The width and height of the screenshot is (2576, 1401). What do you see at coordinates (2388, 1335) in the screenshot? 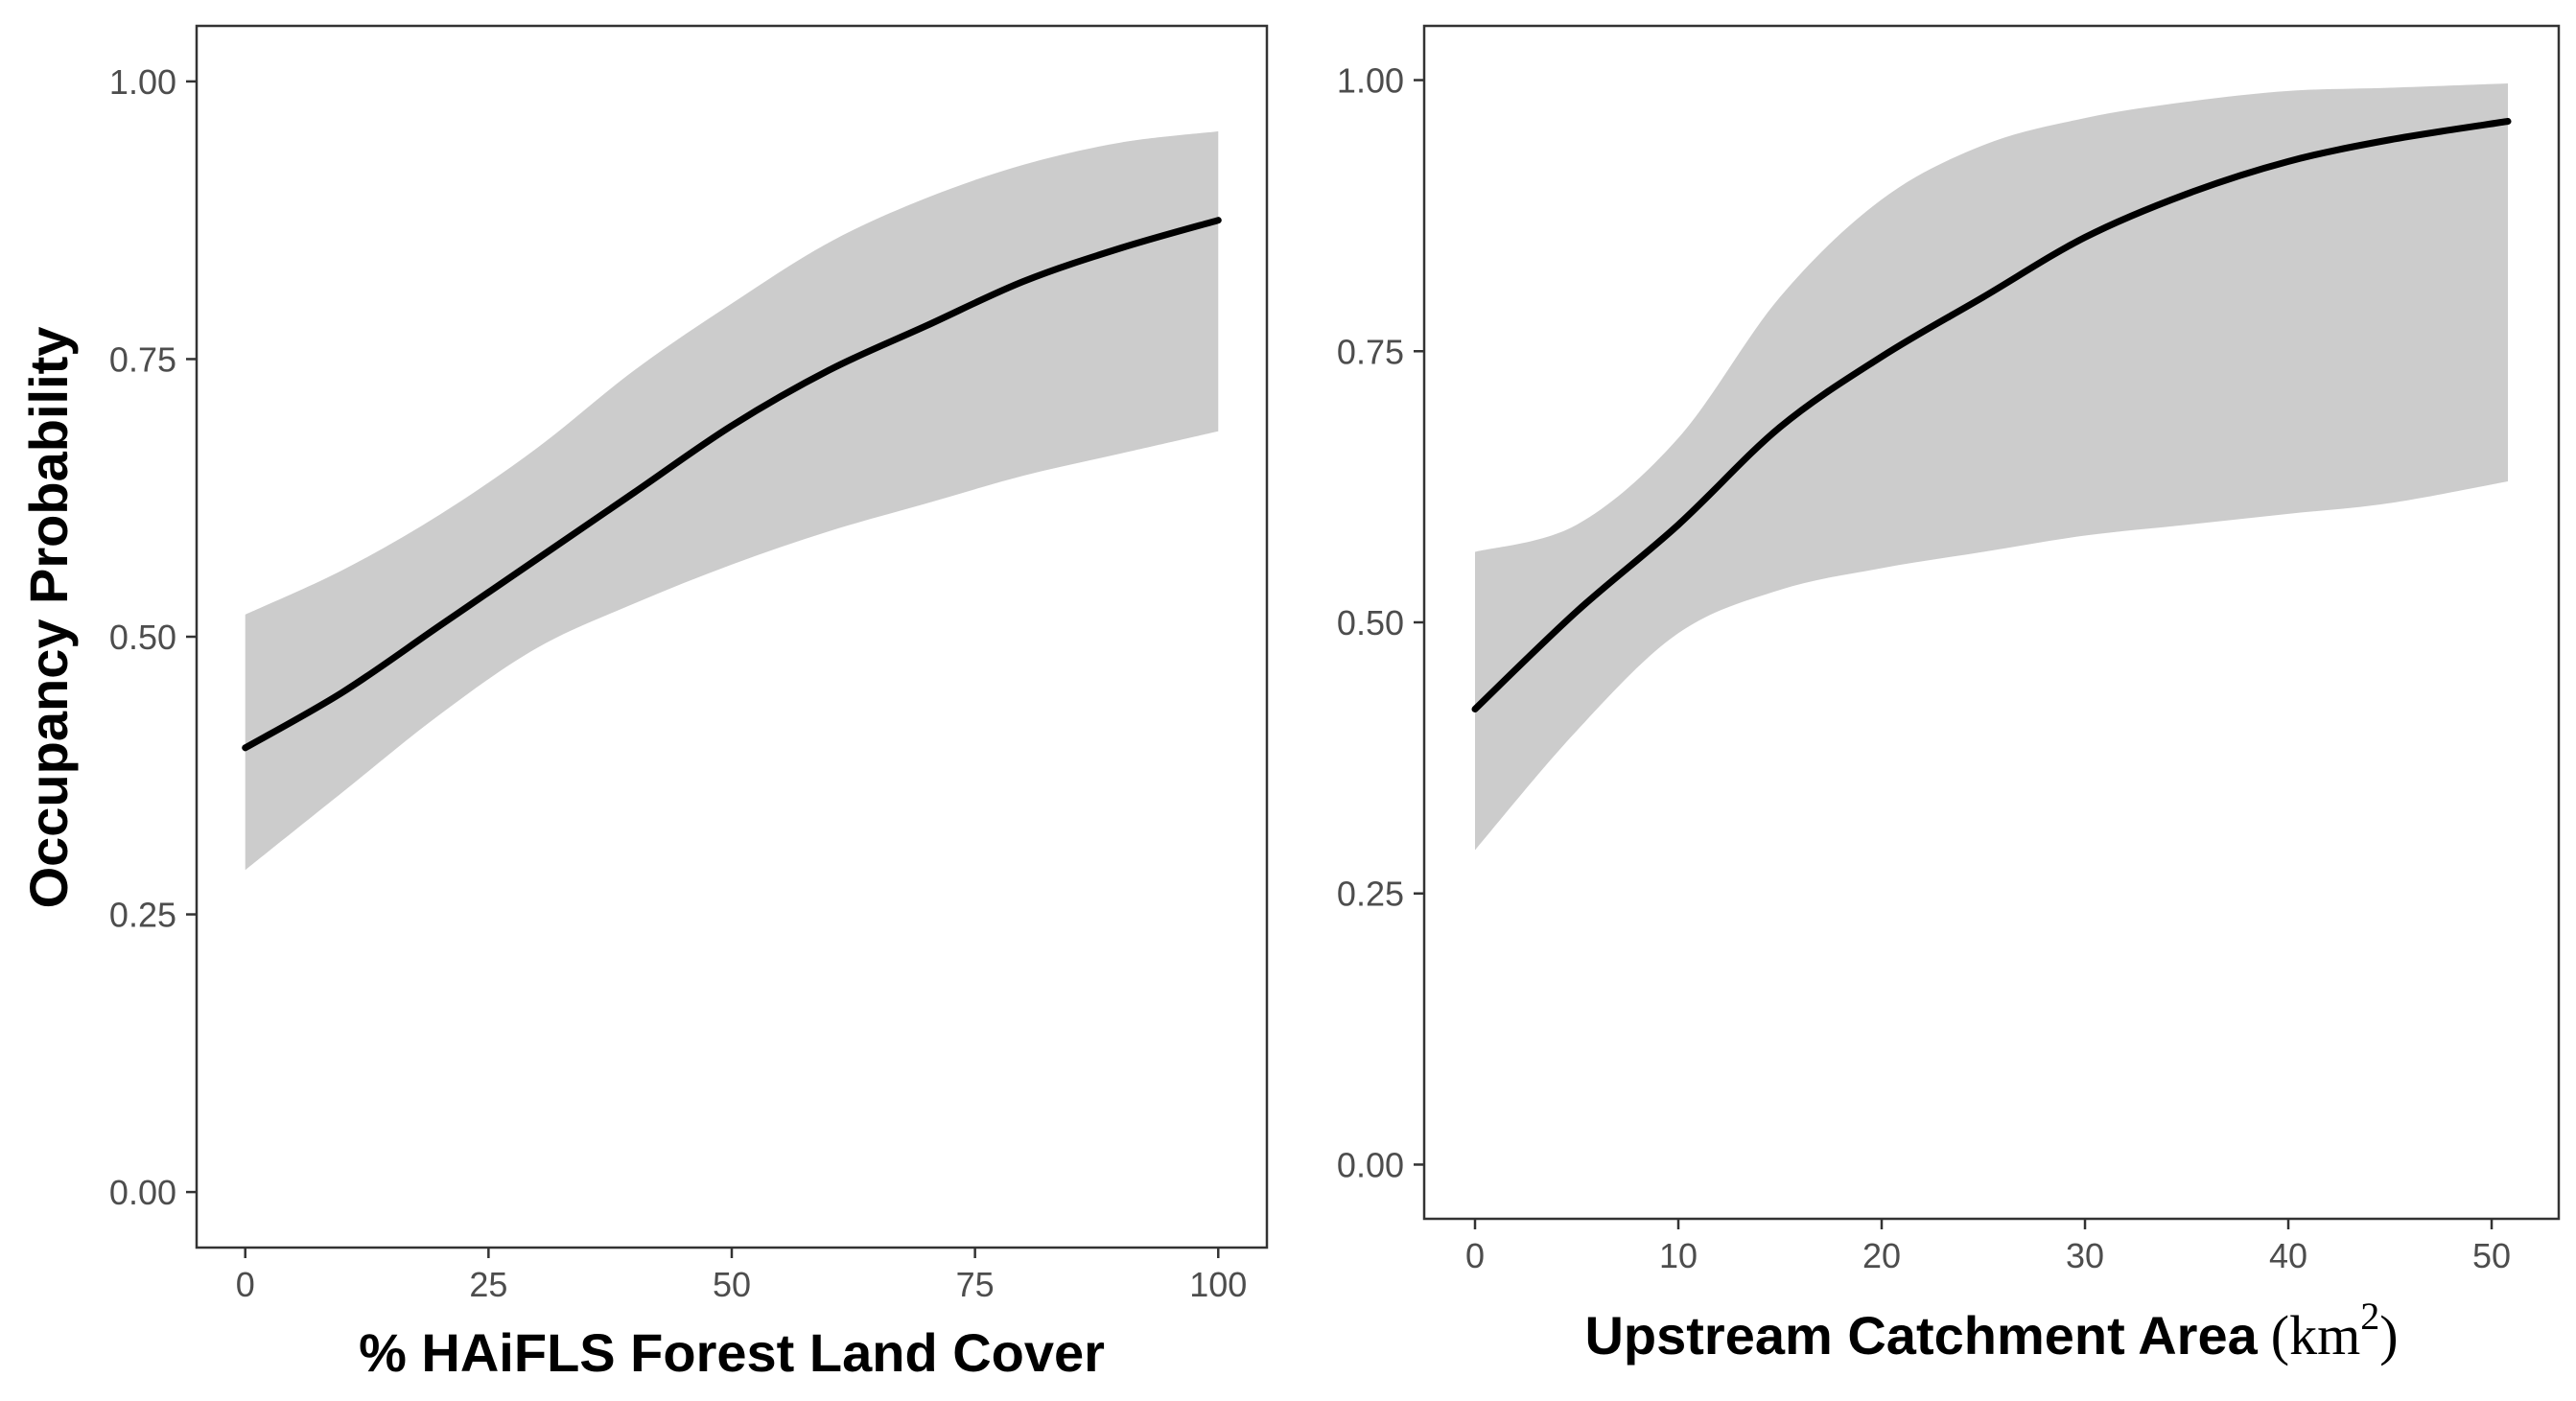
I see `right-x-axis-unit-close: )` at bounding box center [2388, 1335].